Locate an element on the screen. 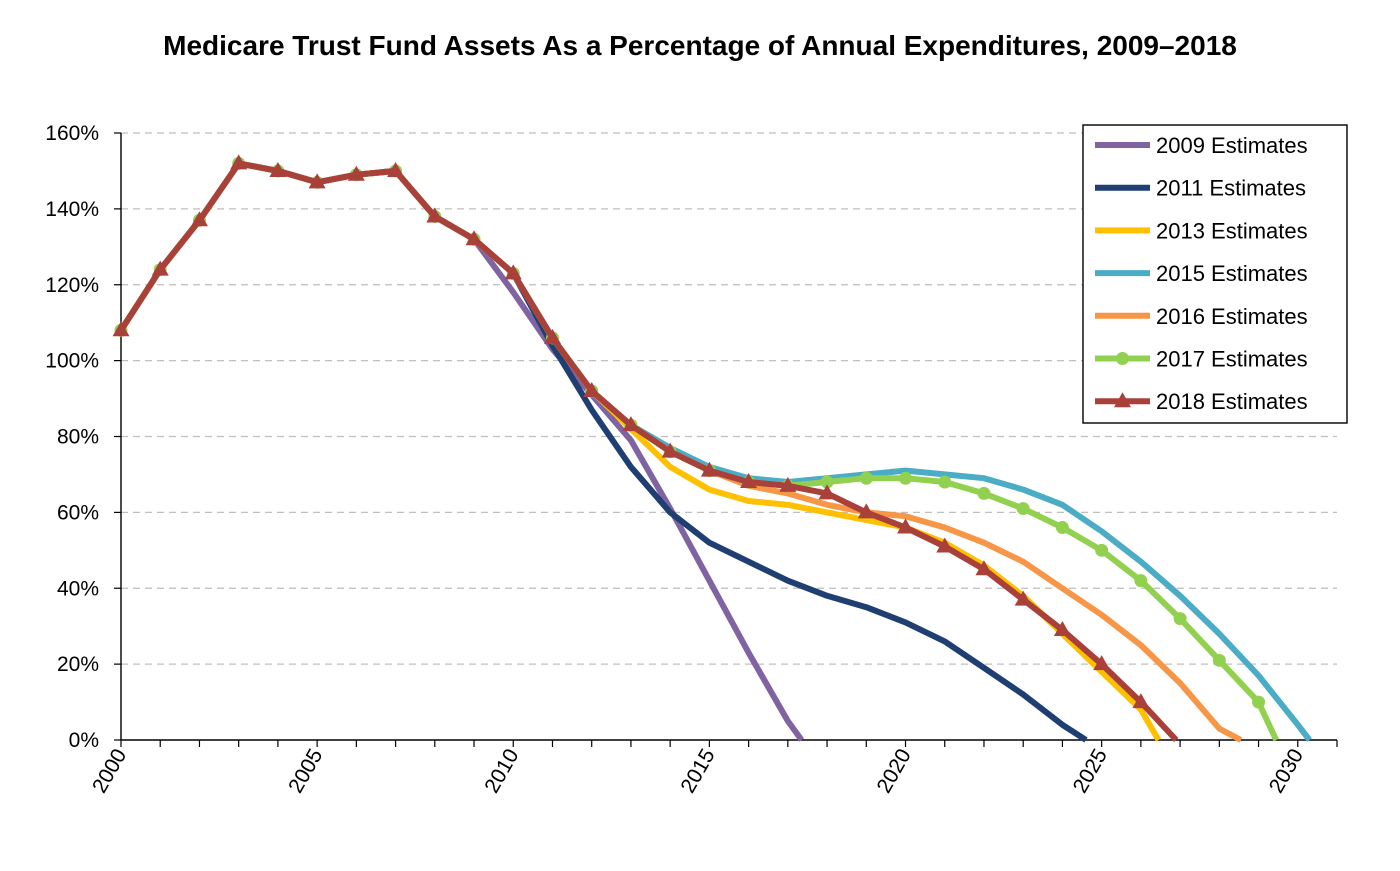 The image size is (1400, 871). x-tick-label: 2020 is located at coordinates (894, 771).